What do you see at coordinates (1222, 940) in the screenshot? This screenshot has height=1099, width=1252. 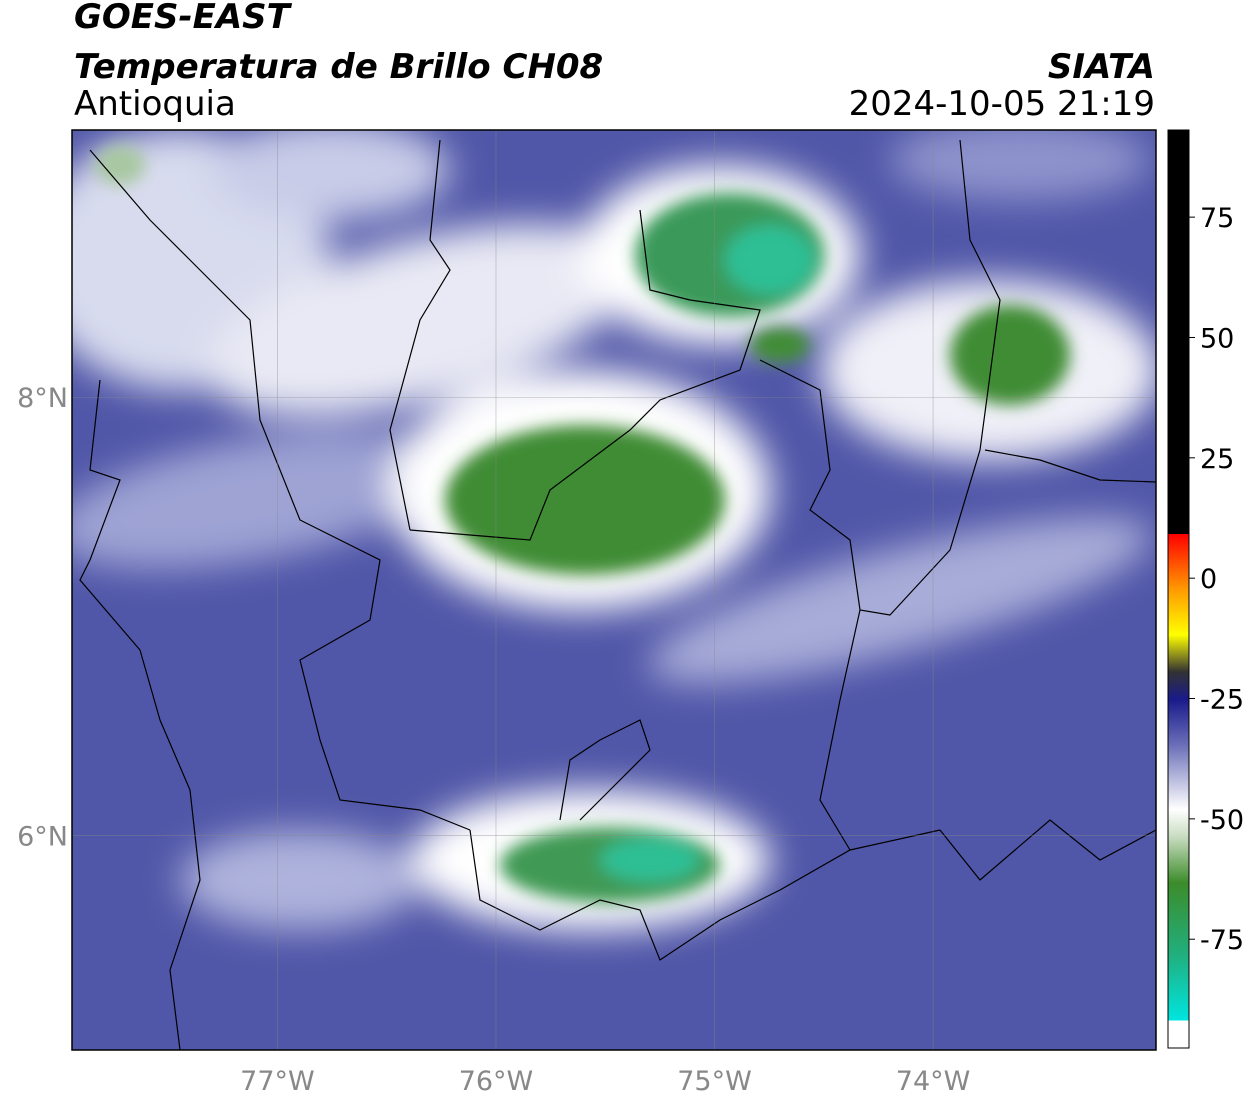 I see `colorbar-tick-label: -75` at bounding box center [1222, 940].